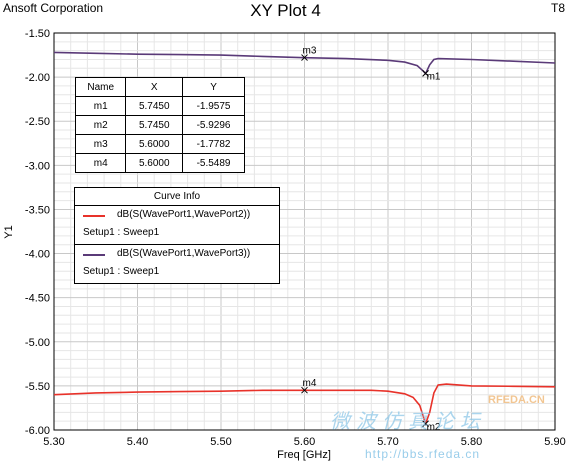 The image size is (571, 464). Describe the element at coordinates (37, 431) in the screenshot. I see `y-tick-label: -6.00` at that location.